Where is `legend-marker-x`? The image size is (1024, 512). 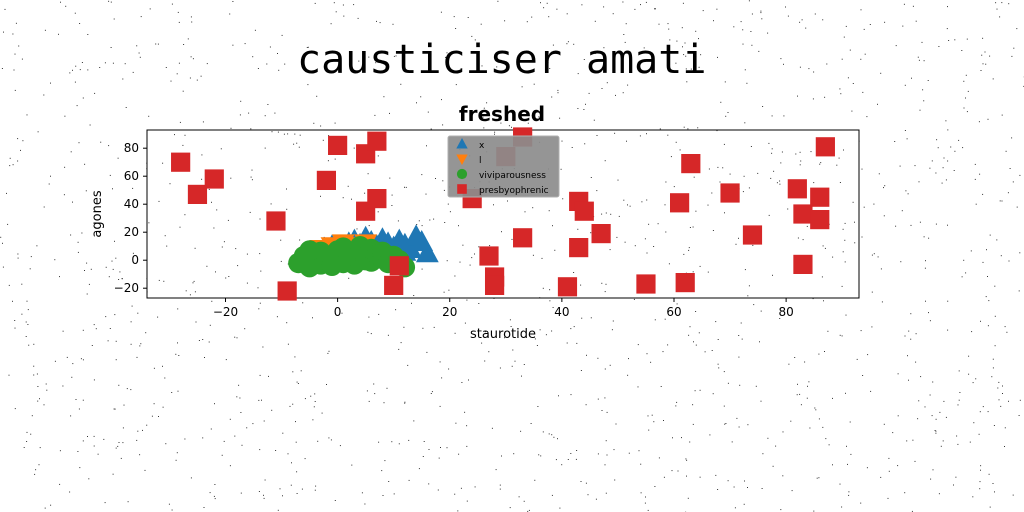
legend-marker-x is located at coordinates (462, 143).